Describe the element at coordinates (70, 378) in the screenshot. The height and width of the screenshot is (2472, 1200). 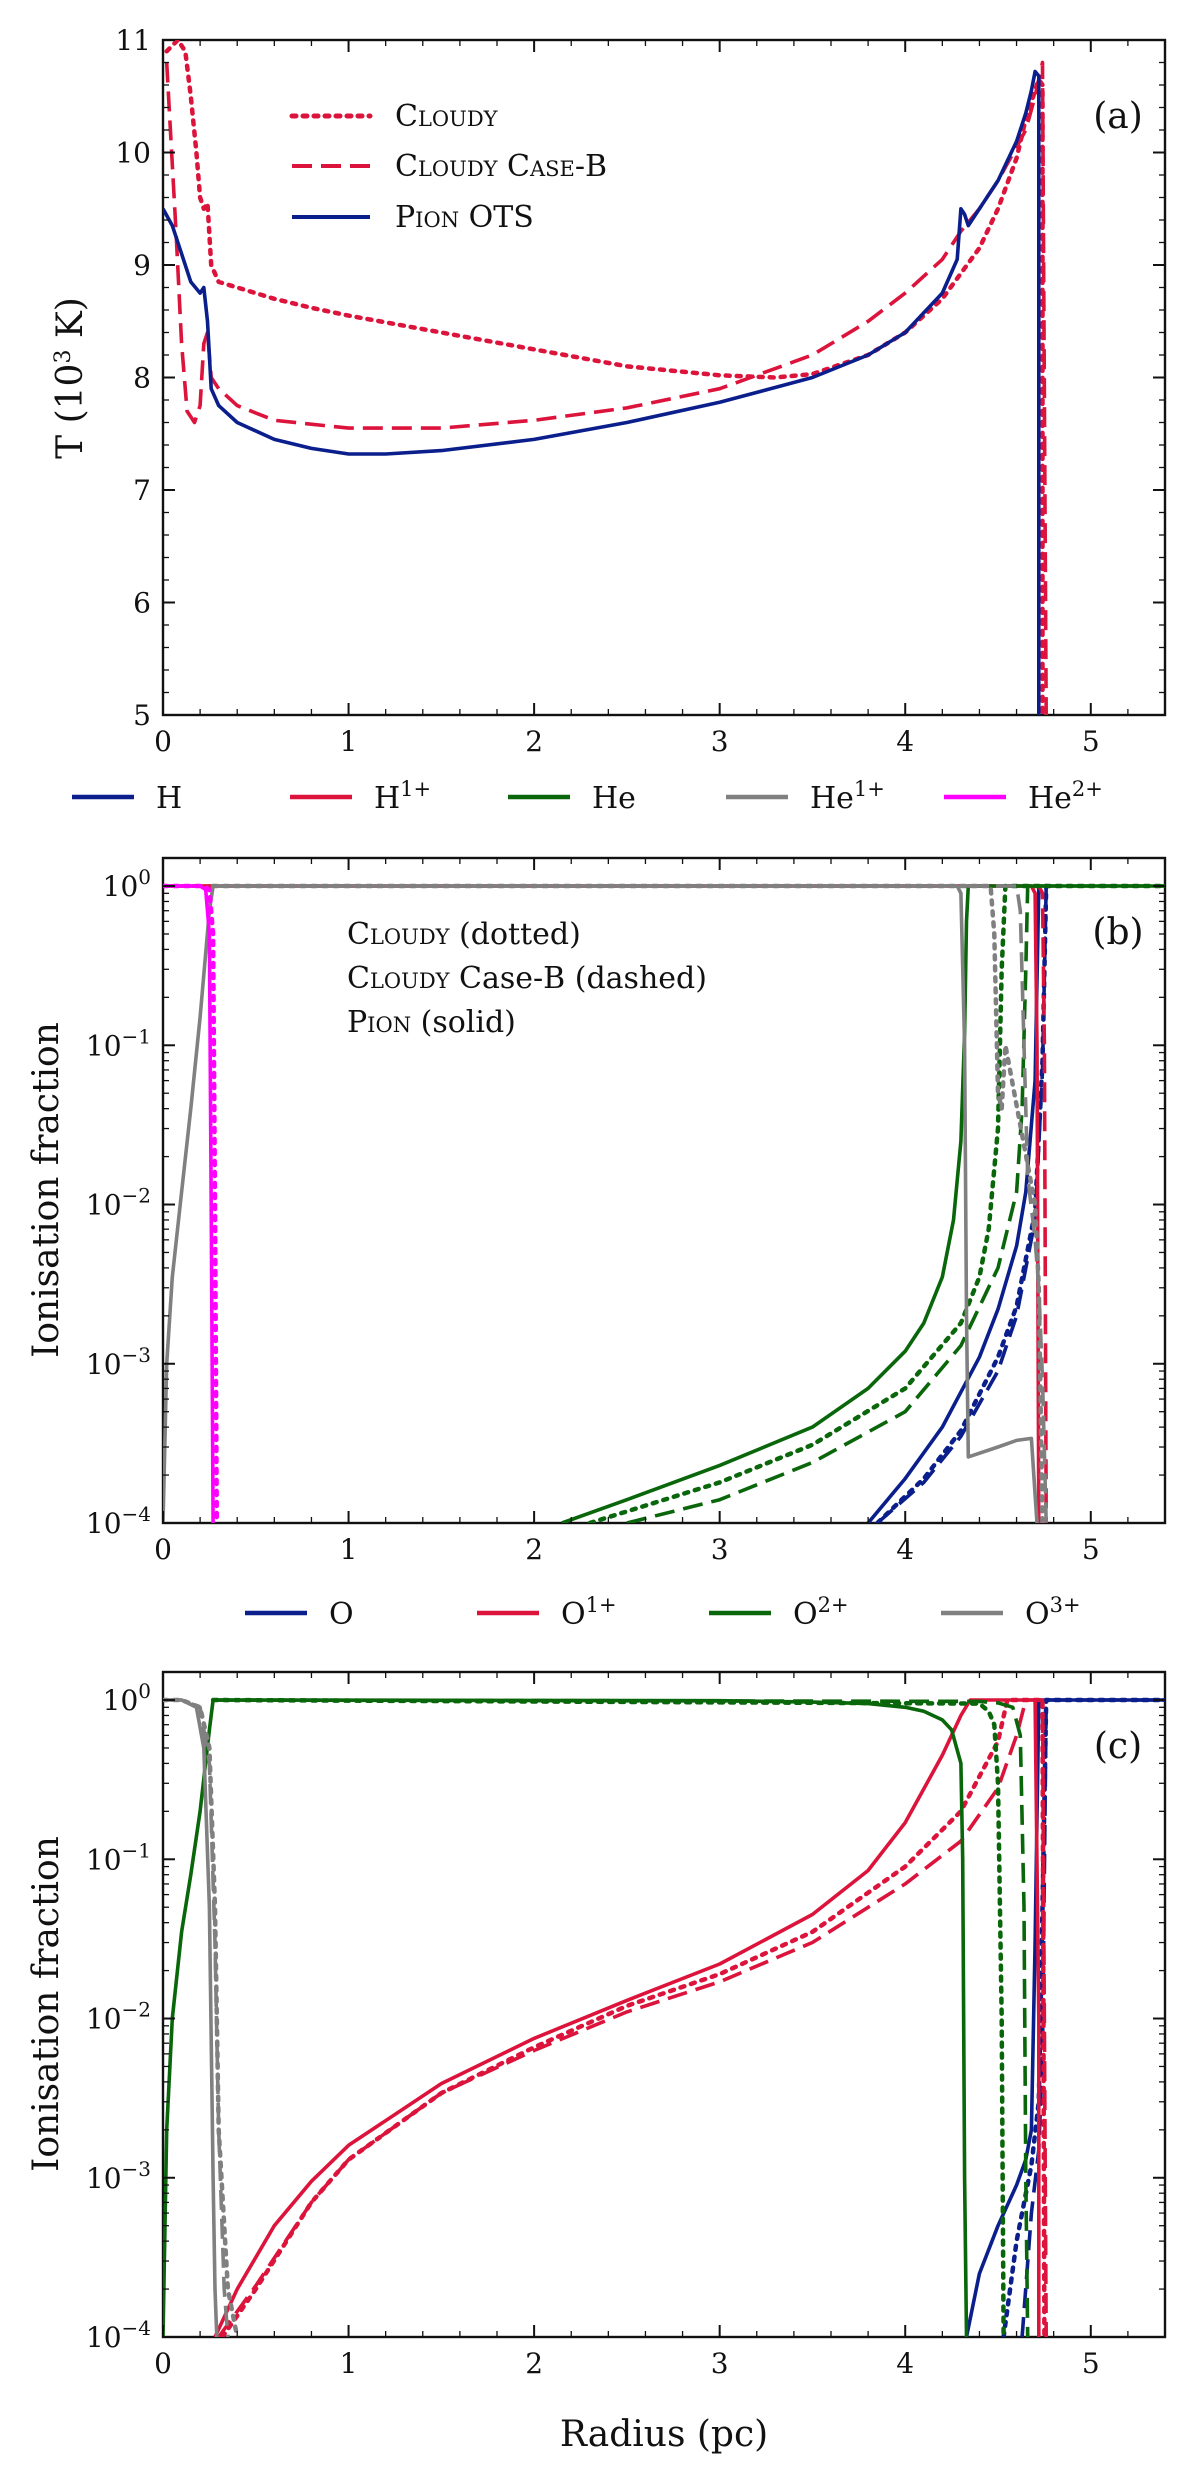
I see `panel-a-ylabel: T (103 K)` at that location.